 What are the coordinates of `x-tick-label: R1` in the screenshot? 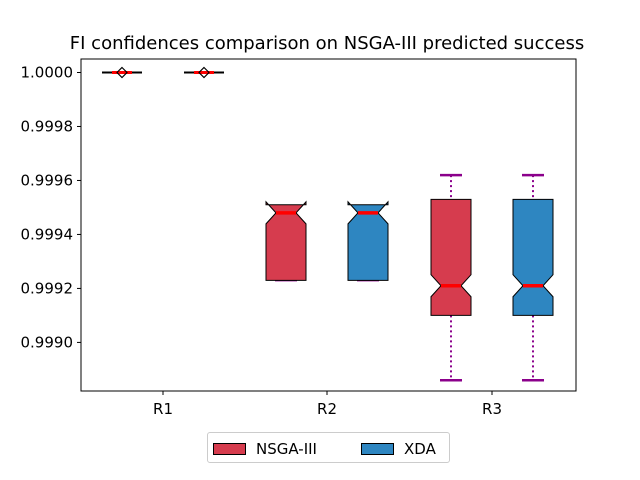 It's located at (163, 409).